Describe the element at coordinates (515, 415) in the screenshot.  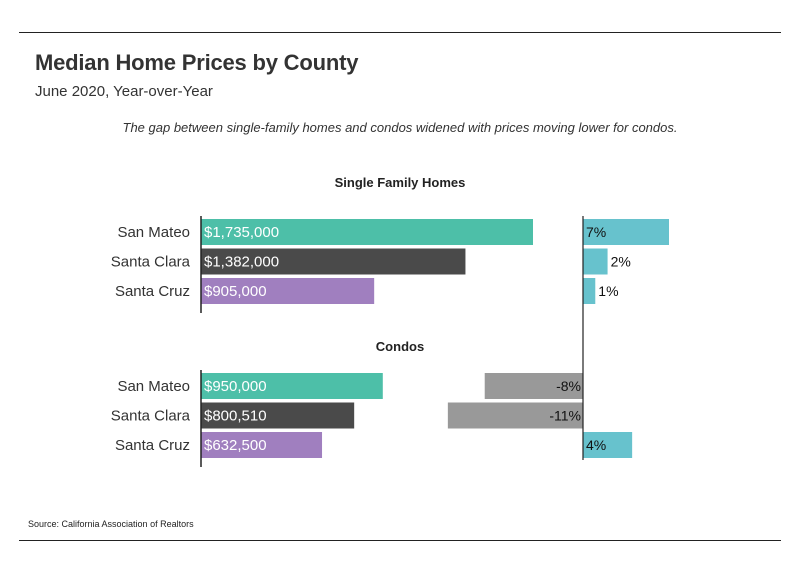
I see `condo-pct-bar-santa-clara` at that location.